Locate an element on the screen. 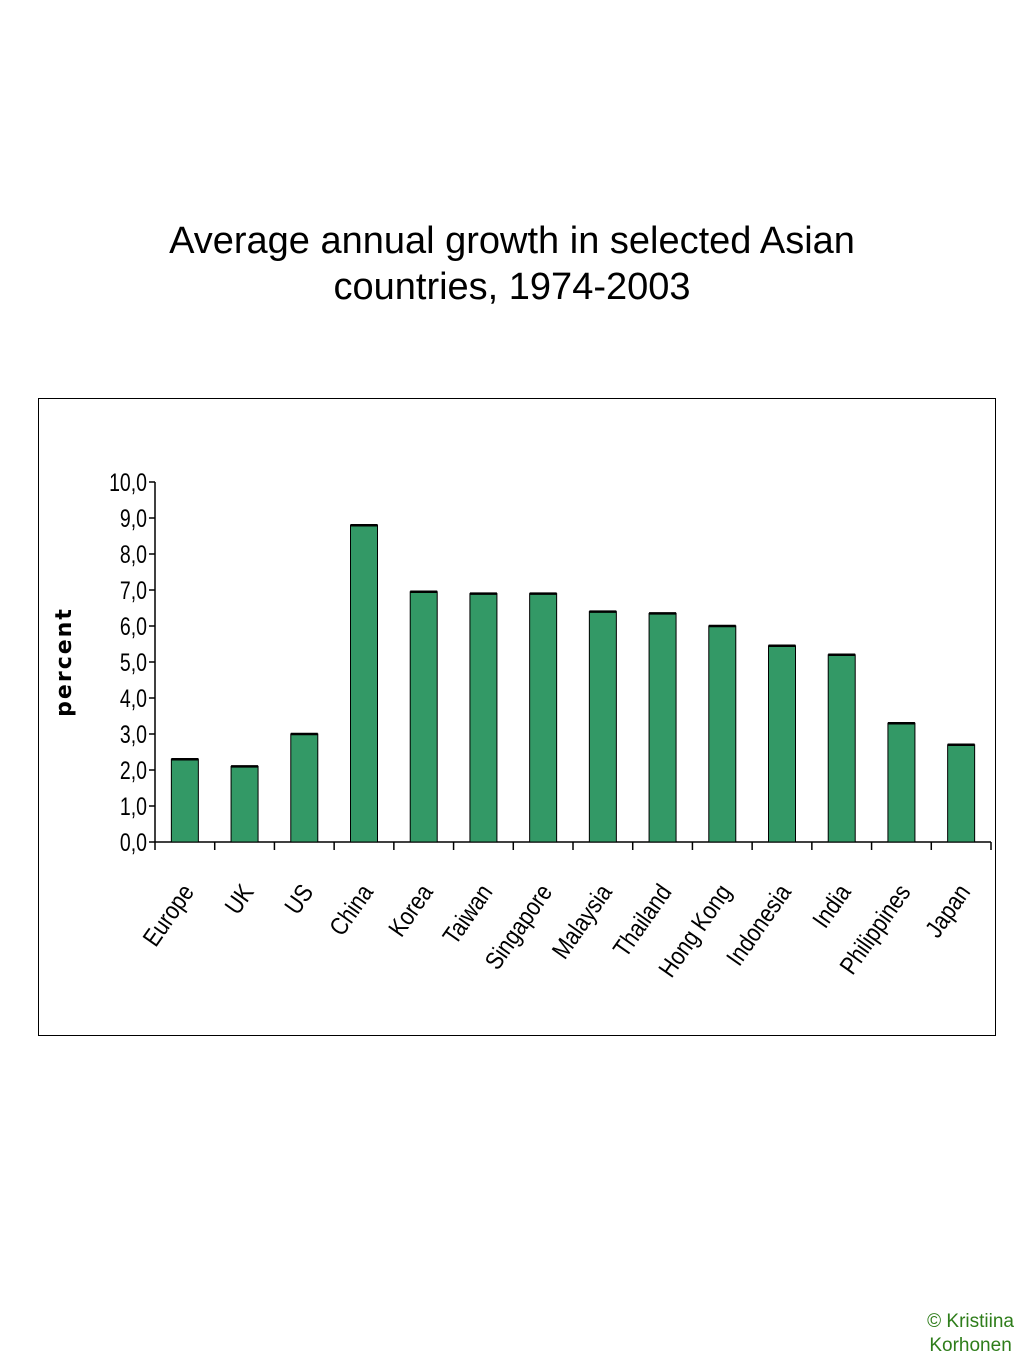 Image resolution: width=1024 pixels, height=1365 pixels. slide-title-line-2: countries, 1974-2003 is located at coordinates (512, 287).